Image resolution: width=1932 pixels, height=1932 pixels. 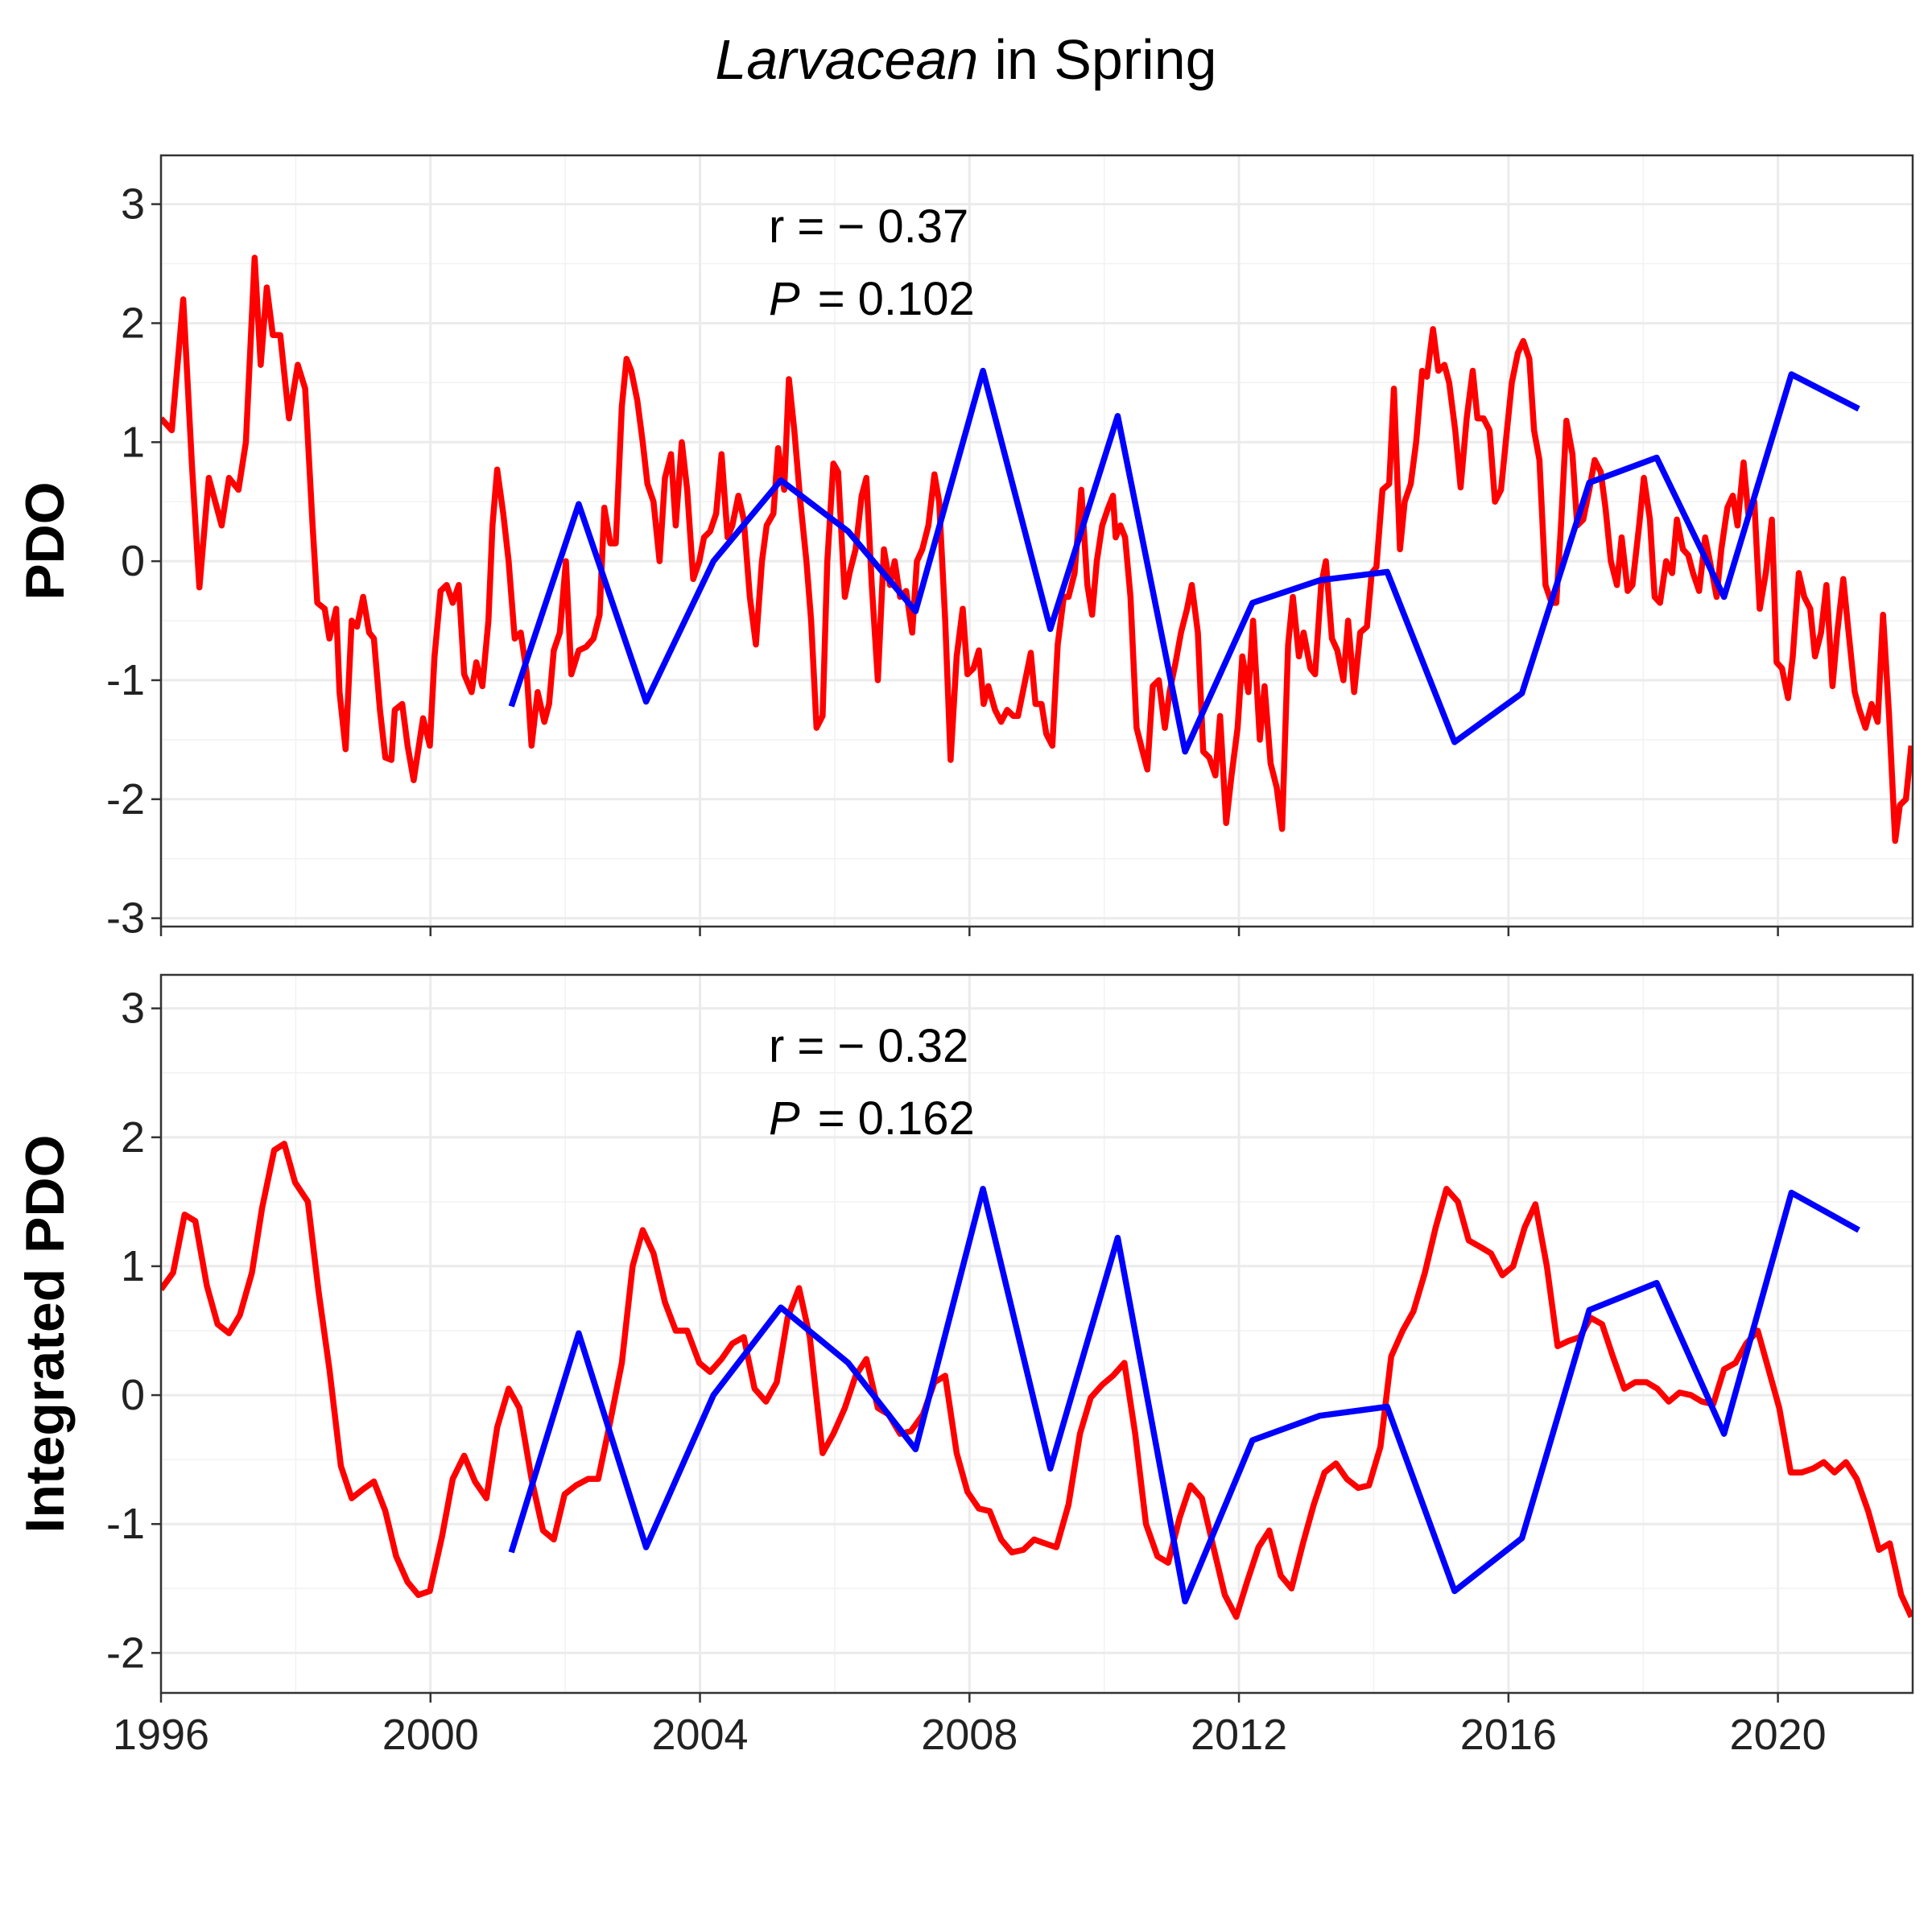 I want to click on x-tick-label: 1996, so click(x=161, y=1735).